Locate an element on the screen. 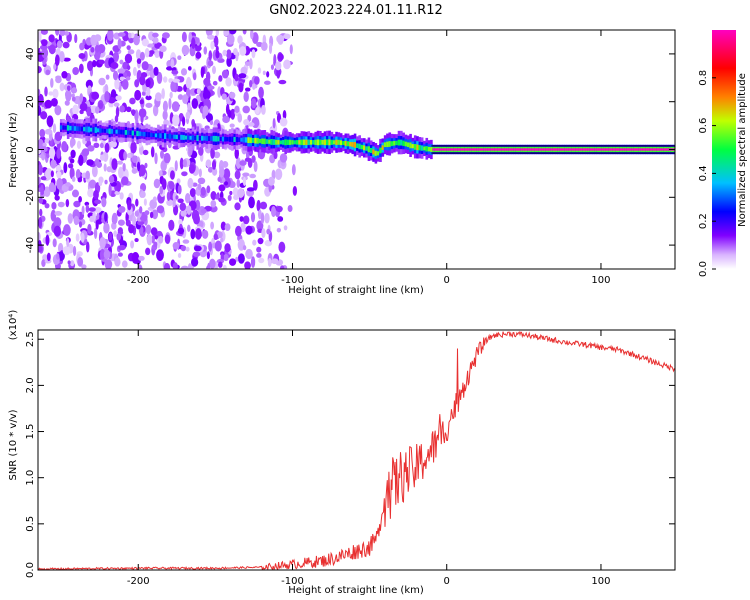  snr-y-tick-label: 0.5 is located at coordinates (30, 524).